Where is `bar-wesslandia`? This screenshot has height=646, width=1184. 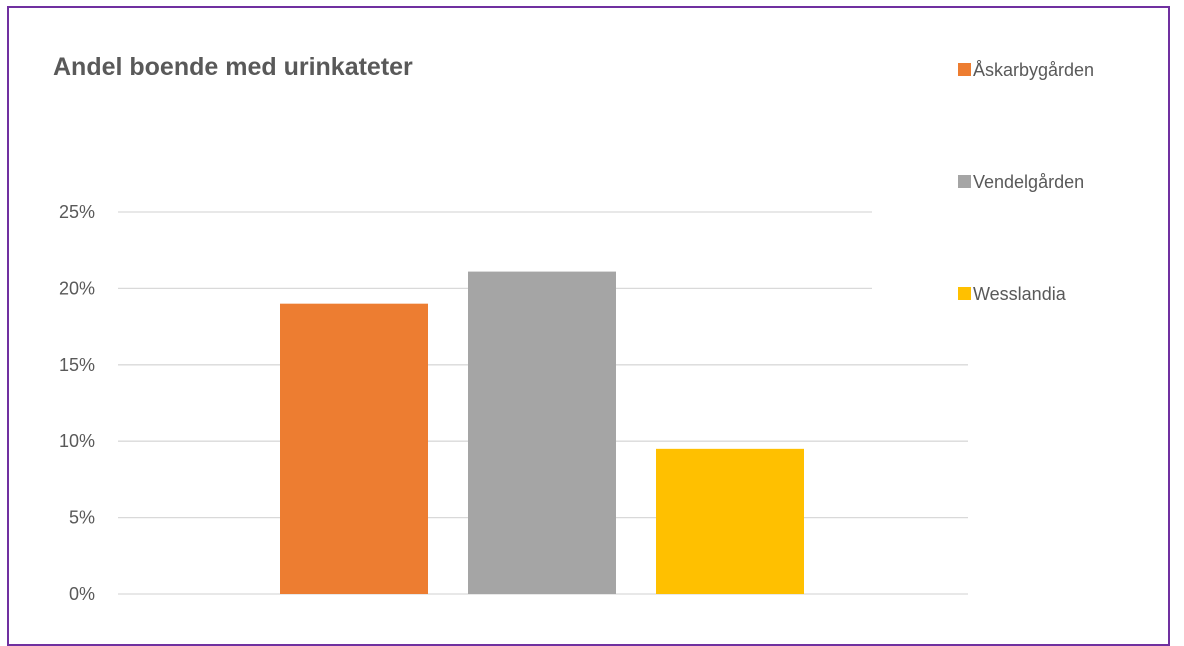 bar-wesslandia is located at coordinates (730, 521).